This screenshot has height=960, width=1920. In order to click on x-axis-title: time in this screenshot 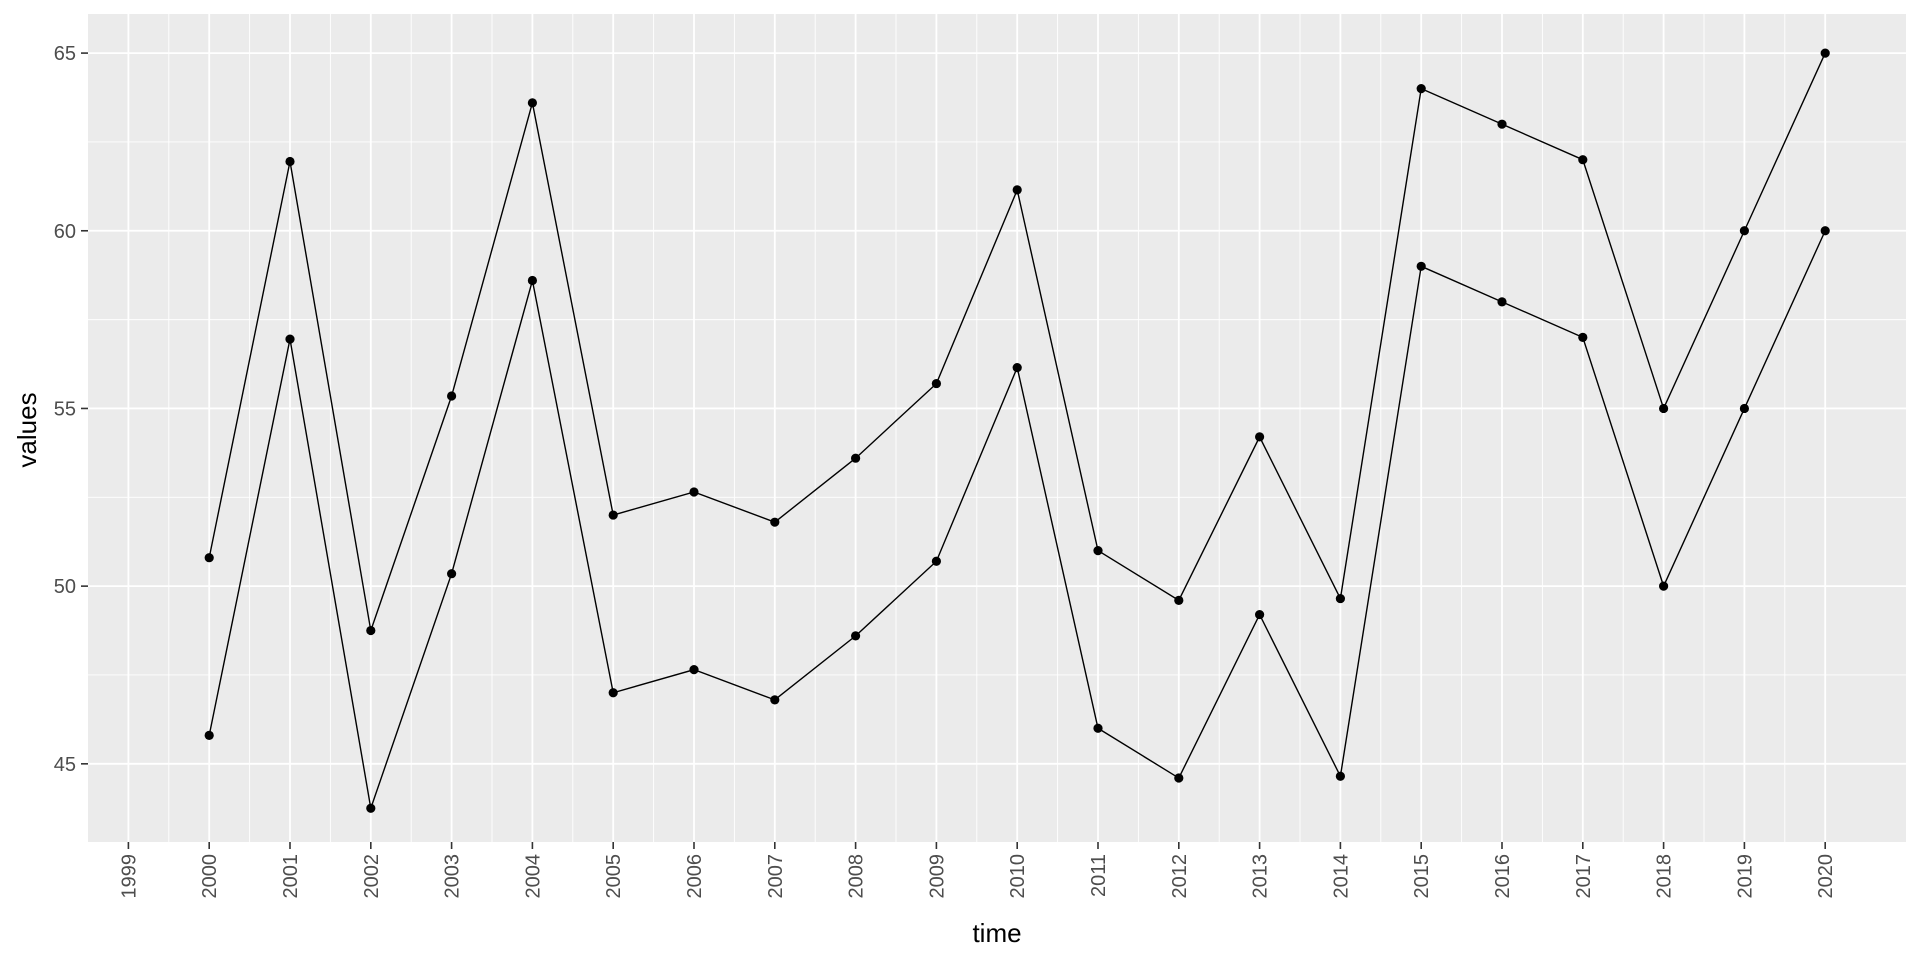, I will do `click(996, 933)`.